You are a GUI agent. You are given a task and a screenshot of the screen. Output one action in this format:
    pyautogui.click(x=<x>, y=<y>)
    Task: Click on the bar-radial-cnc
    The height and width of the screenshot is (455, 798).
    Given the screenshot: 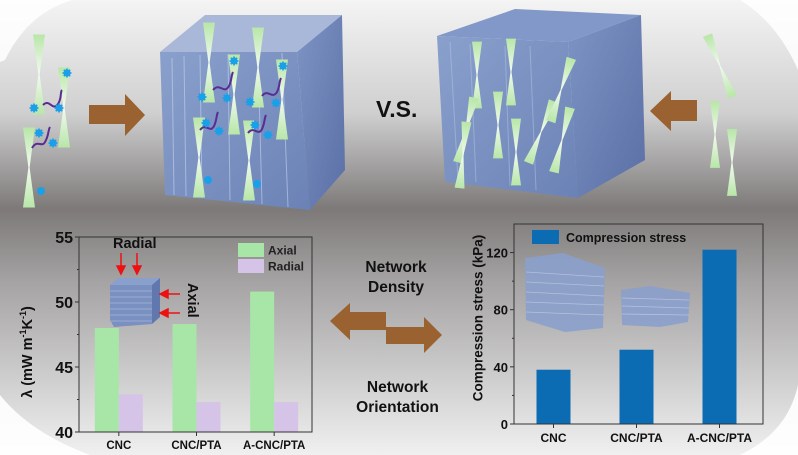 What is the action you would take?
    pyautogui.click(x=130, y=413)
    